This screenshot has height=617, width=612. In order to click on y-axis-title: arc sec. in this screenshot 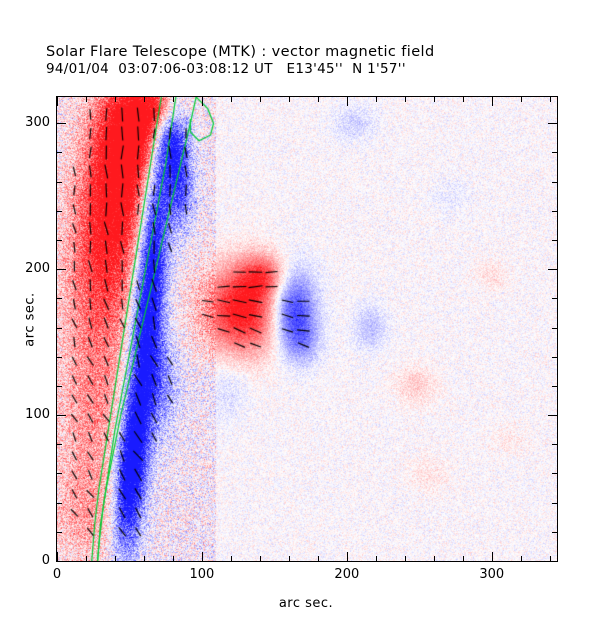, I will do `click(30, 319)`.